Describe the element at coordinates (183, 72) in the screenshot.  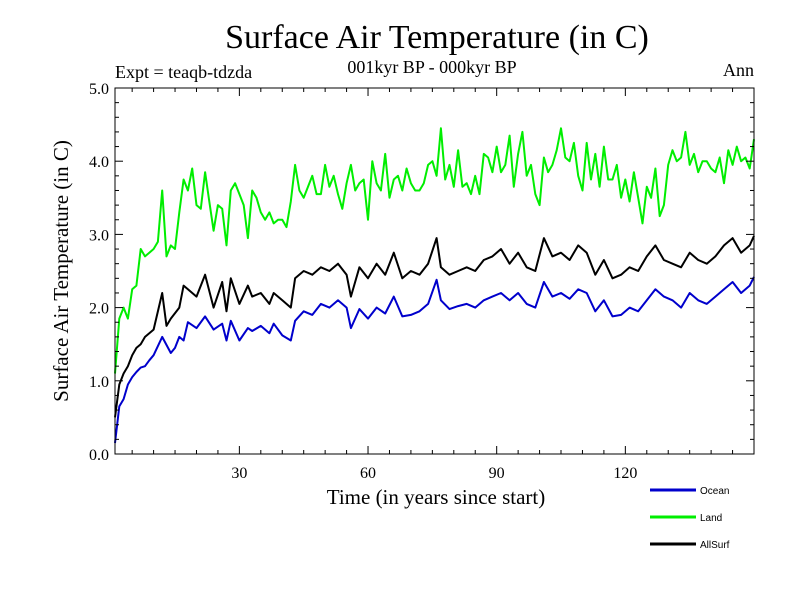
I see `experiment-label: Expt = teaqb-tdzda` at that location.